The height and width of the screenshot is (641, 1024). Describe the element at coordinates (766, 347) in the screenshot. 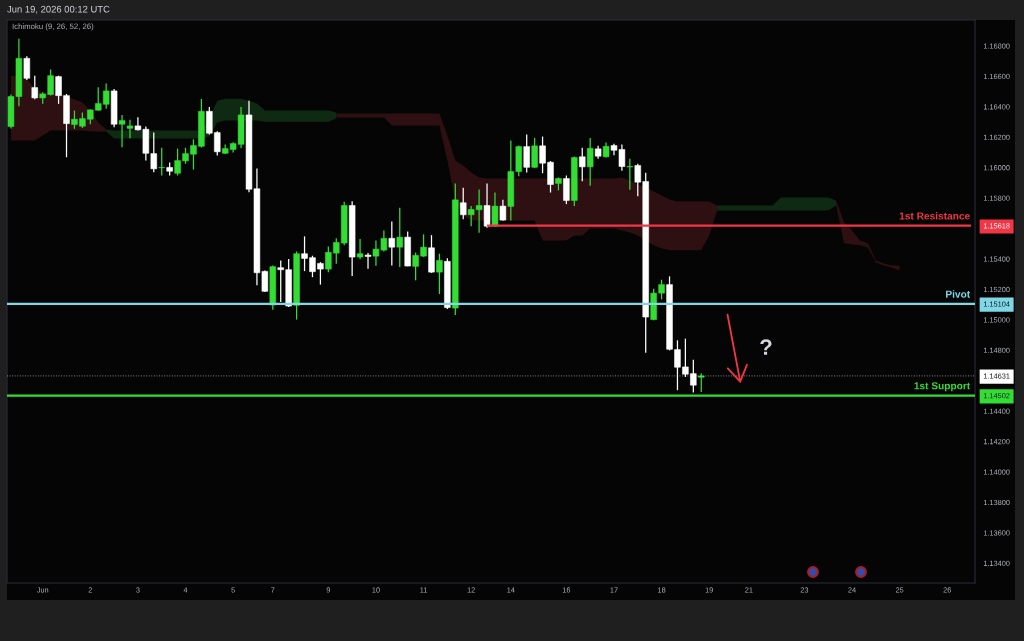

I see `annotation: ?` at that location.